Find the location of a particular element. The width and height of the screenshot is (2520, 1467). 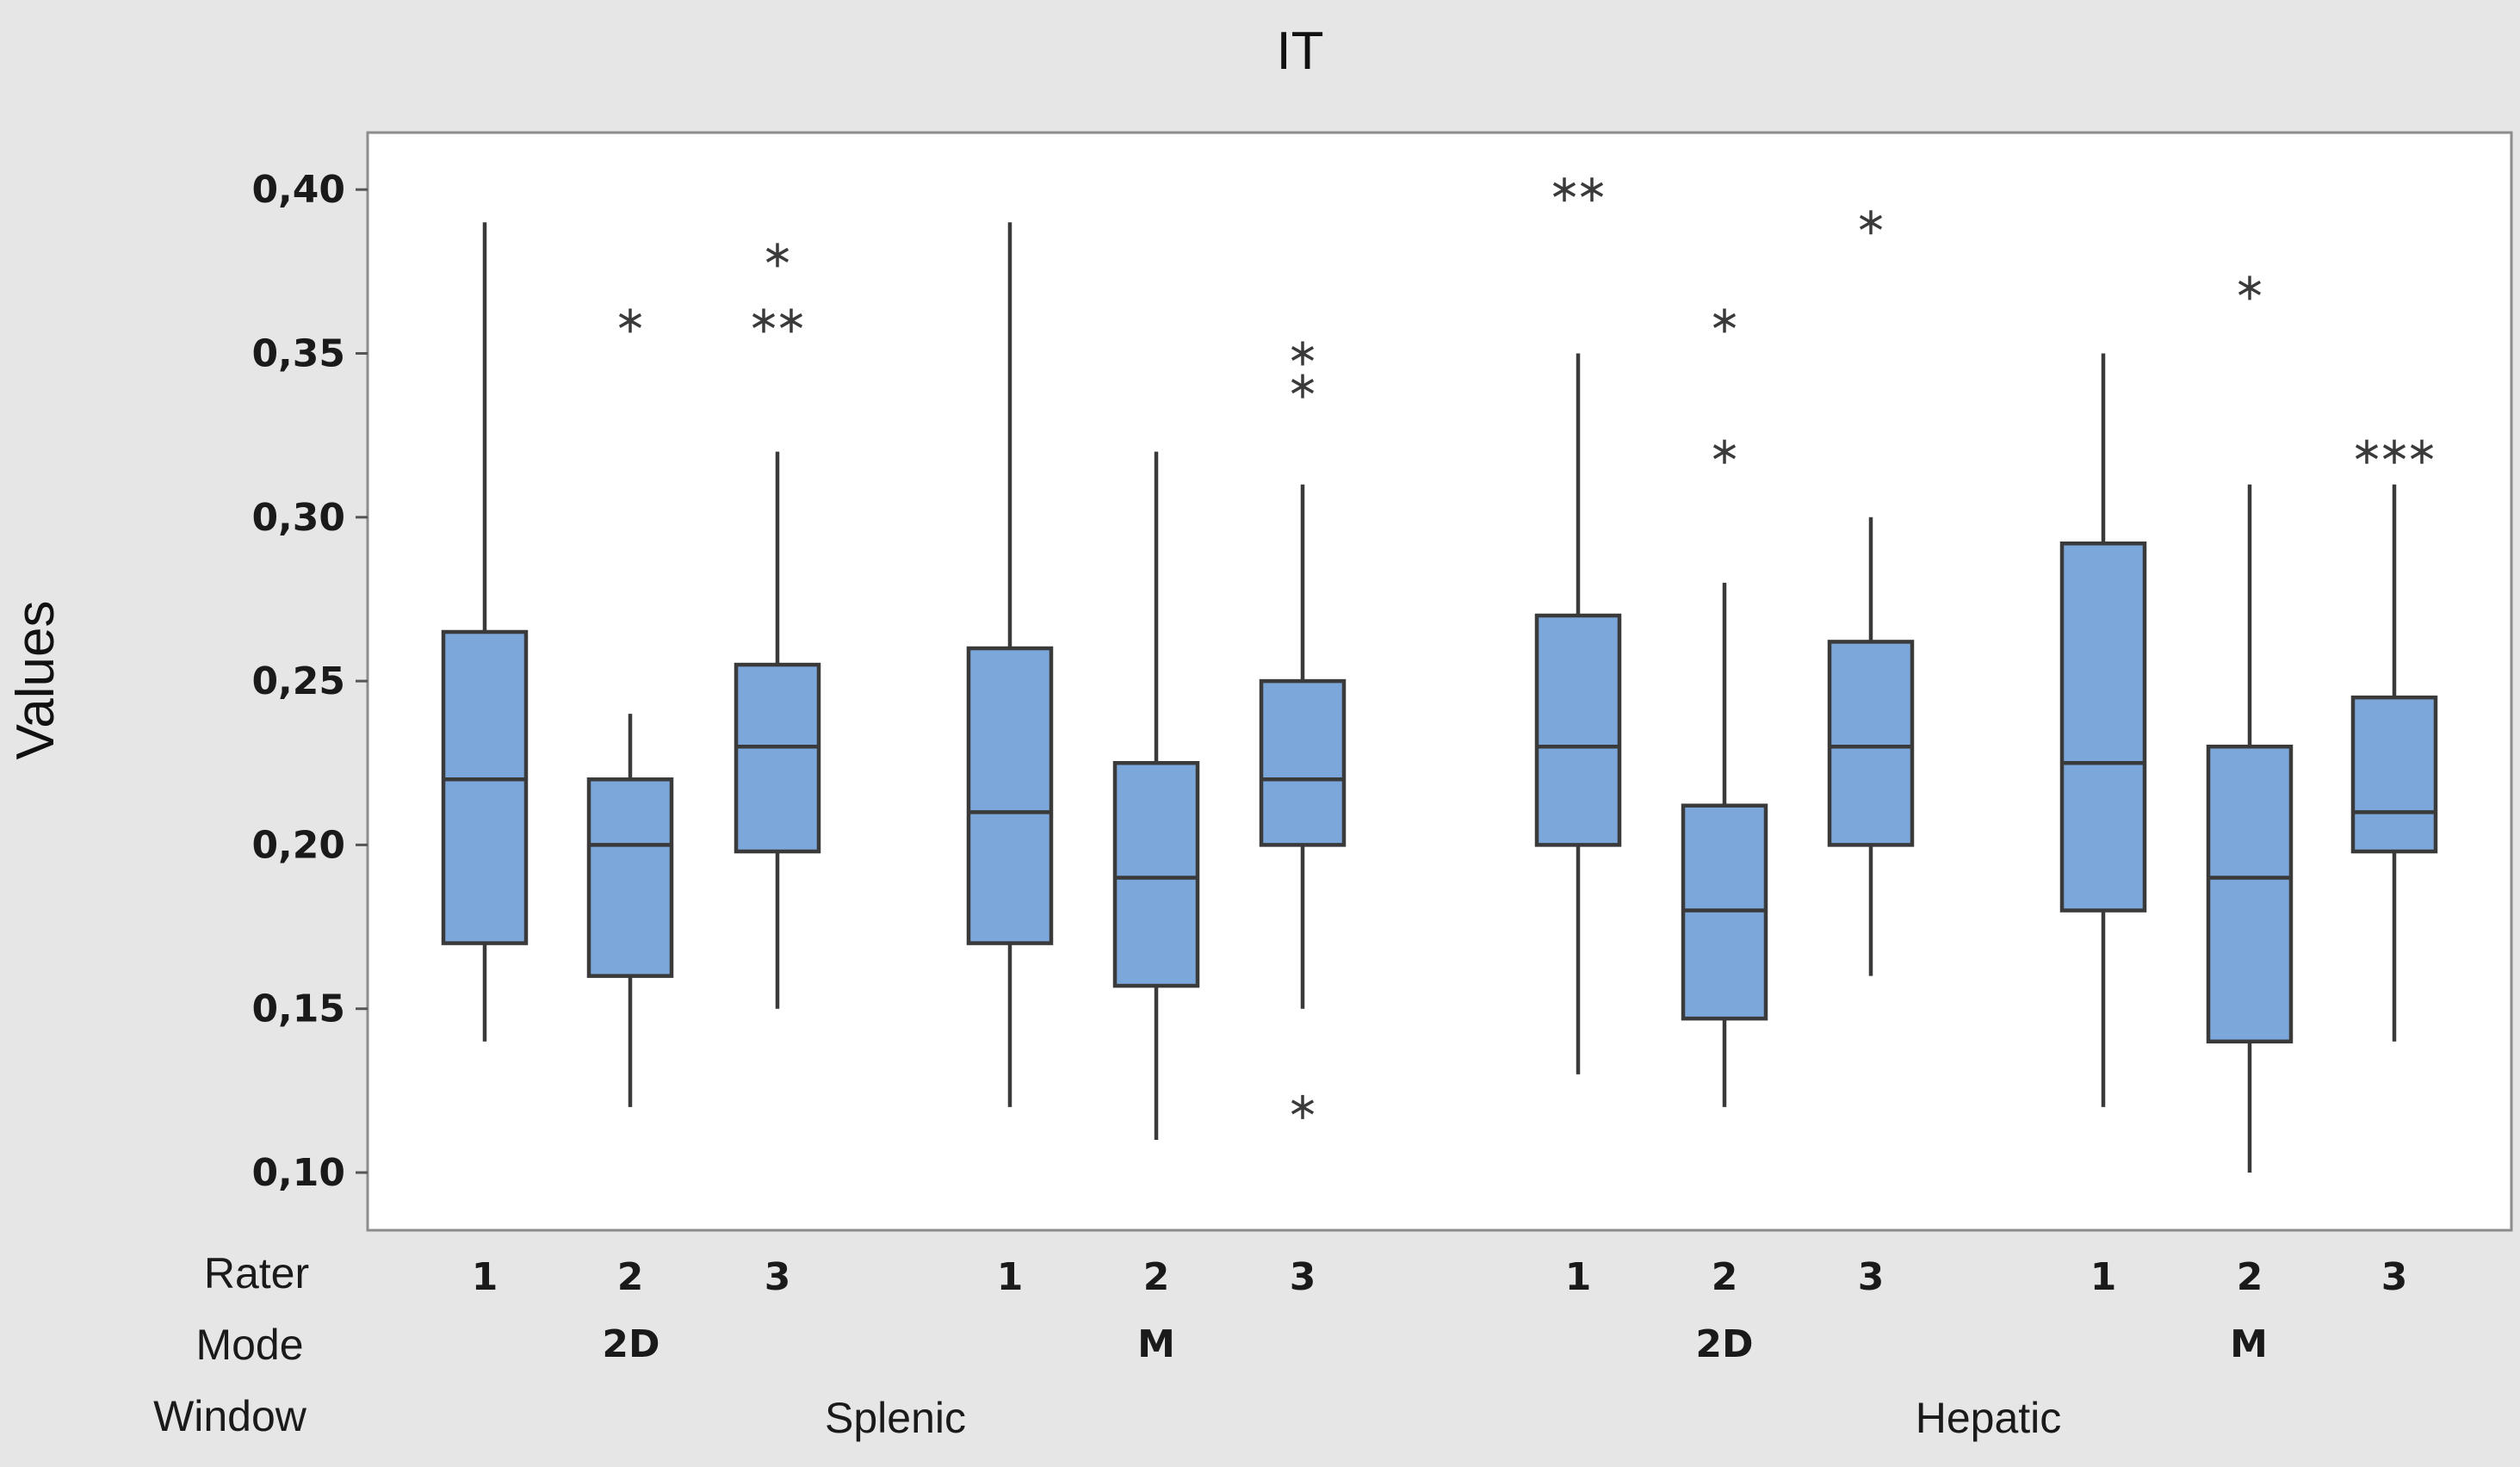

y-tick-label: 0,10 is located at coordinates (298, 1173).